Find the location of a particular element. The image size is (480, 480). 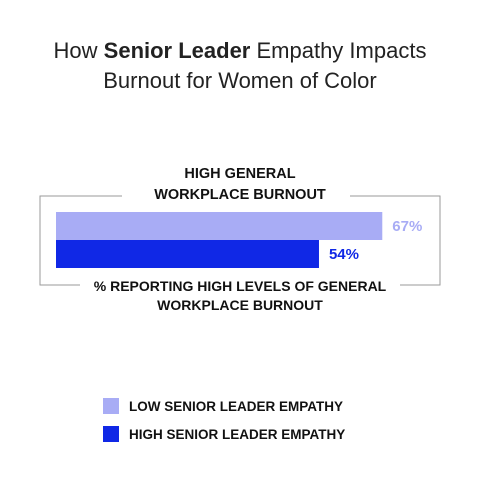

legend-swatch-low is located at coordinates (111, 406).